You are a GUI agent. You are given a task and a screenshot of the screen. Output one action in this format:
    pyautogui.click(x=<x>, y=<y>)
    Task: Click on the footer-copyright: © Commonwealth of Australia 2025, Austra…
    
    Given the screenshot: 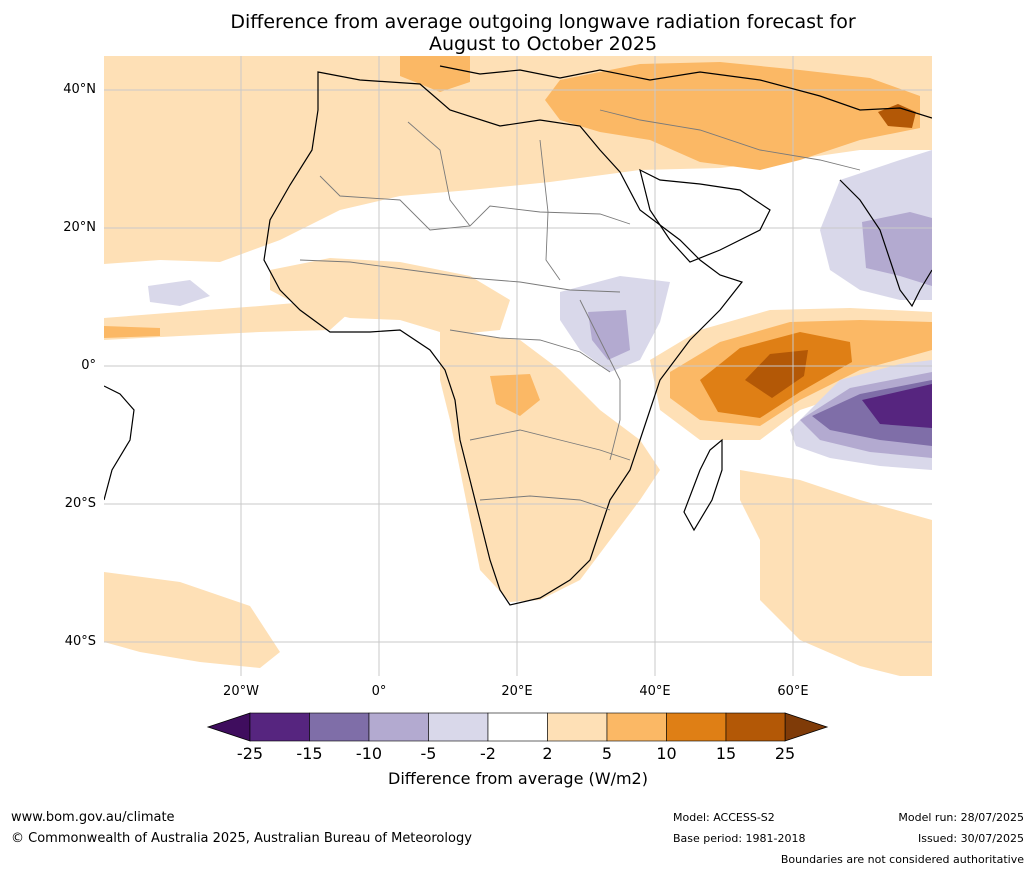 What is the action you would take?
    pyautogui.click(x=241, y=838)
    